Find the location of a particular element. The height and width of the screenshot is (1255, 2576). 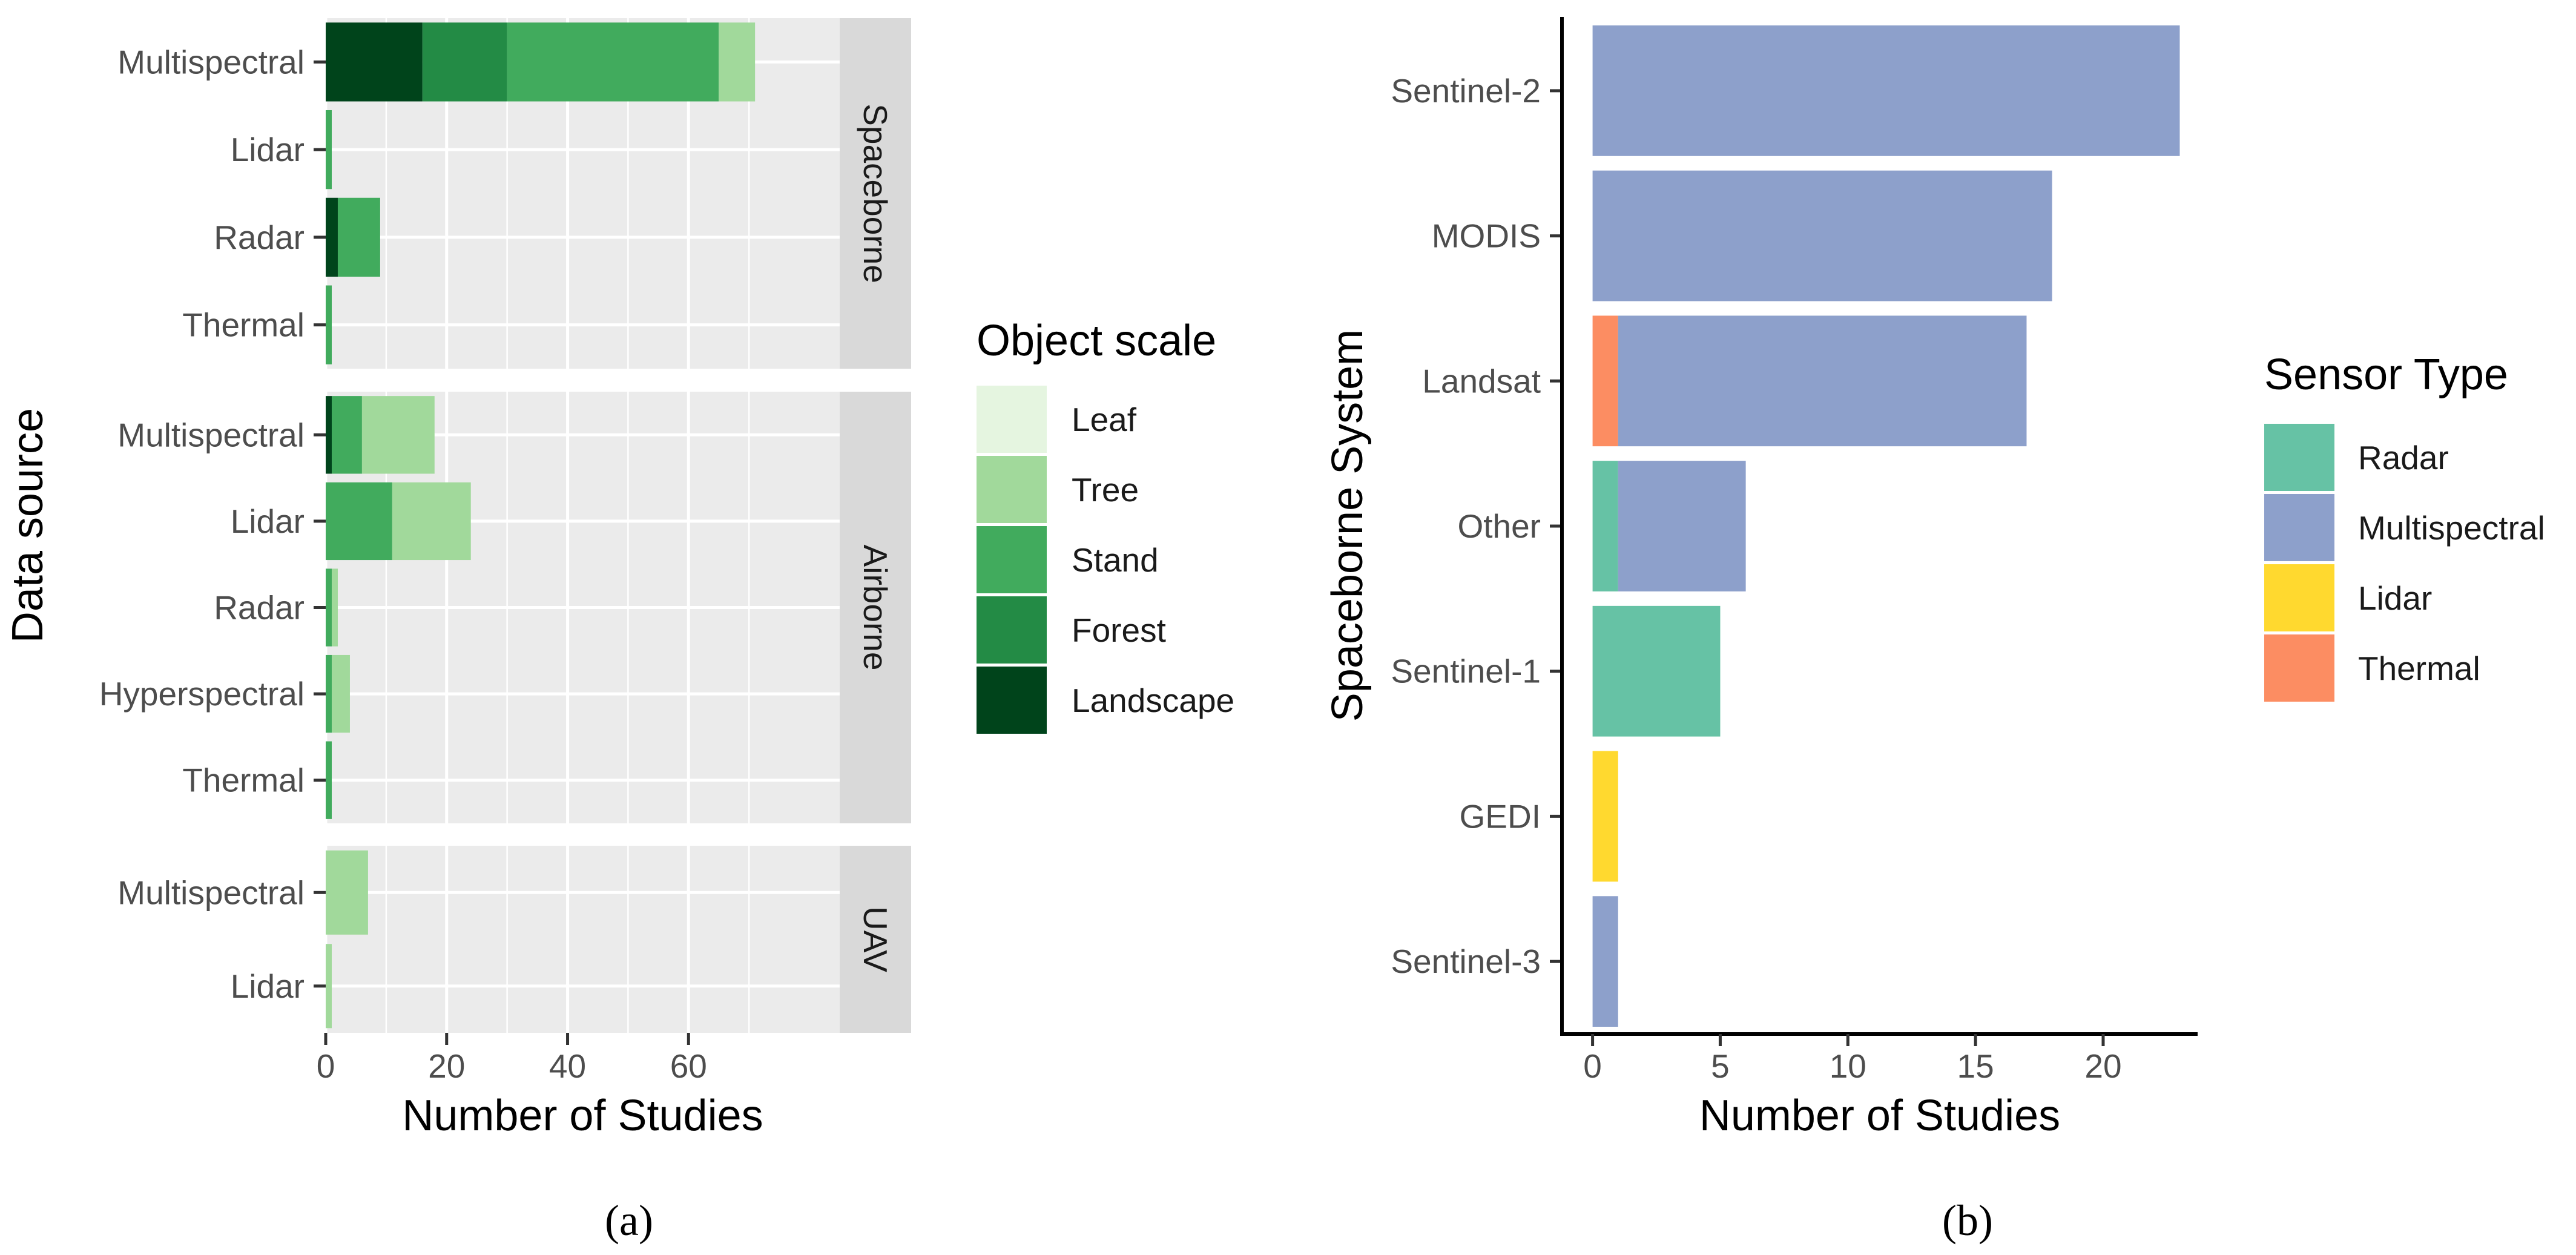

facet-spaceborne: Multispectral Lidar Radar Thermal Spaceborne is located at coordinates (514, 193).